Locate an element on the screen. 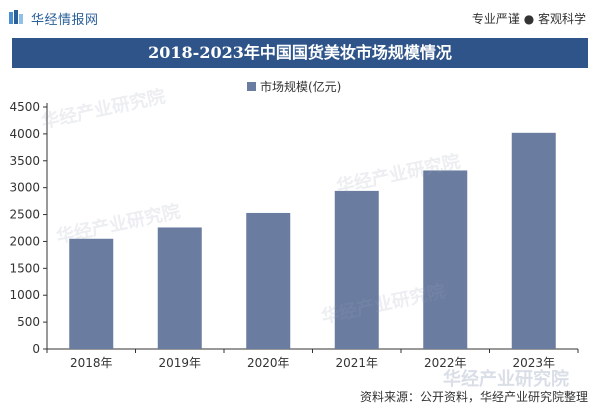 This screenshot has width=600, height=418. footer-watermark: 华经产业研究院 is located at coordinates (506, 379).